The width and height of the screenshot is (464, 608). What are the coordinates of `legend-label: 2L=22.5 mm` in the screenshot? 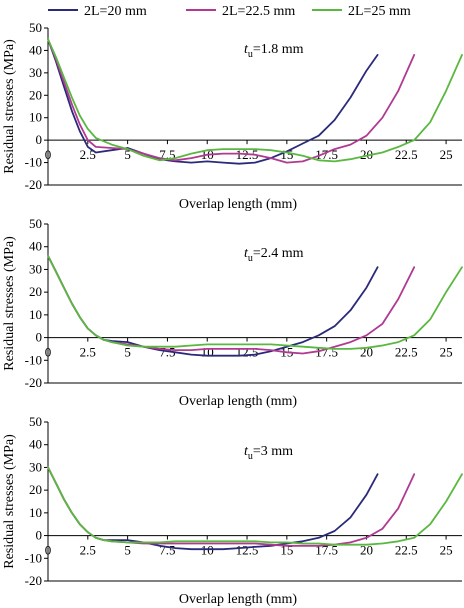 It's located at (258, 11).